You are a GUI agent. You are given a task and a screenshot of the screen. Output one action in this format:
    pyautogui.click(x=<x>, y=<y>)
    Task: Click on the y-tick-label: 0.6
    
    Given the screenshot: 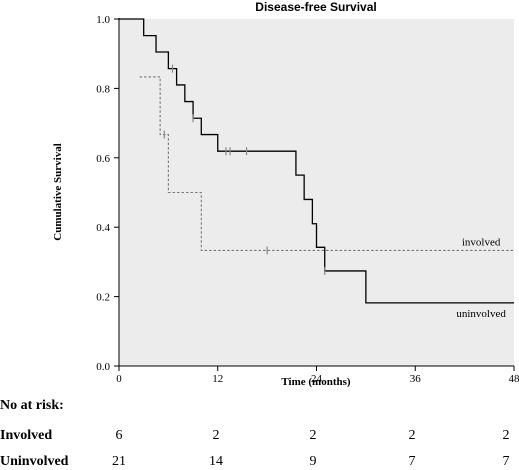 What is the action you would take?
    pyautogui.click(x=103, y=159)
    